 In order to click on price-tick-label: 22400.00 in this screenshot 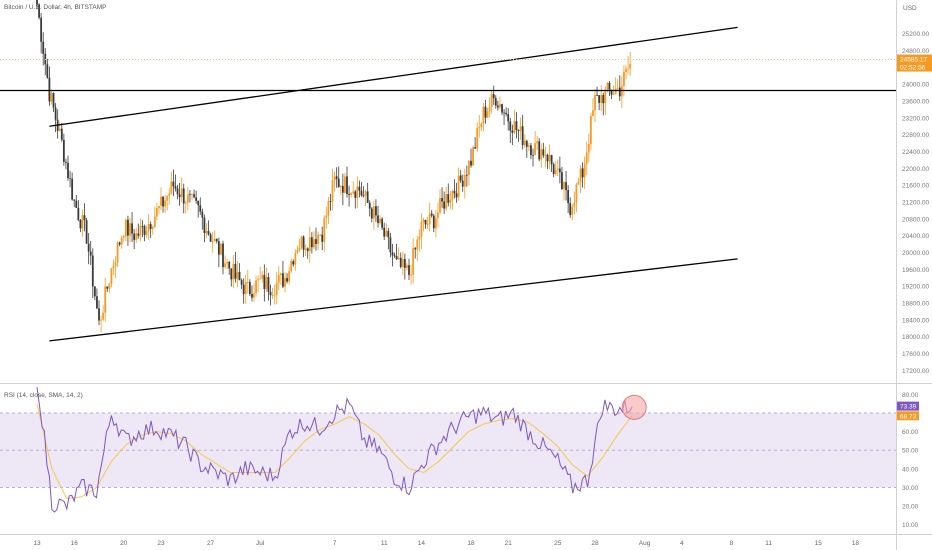, I will do `click(915, 152)`.